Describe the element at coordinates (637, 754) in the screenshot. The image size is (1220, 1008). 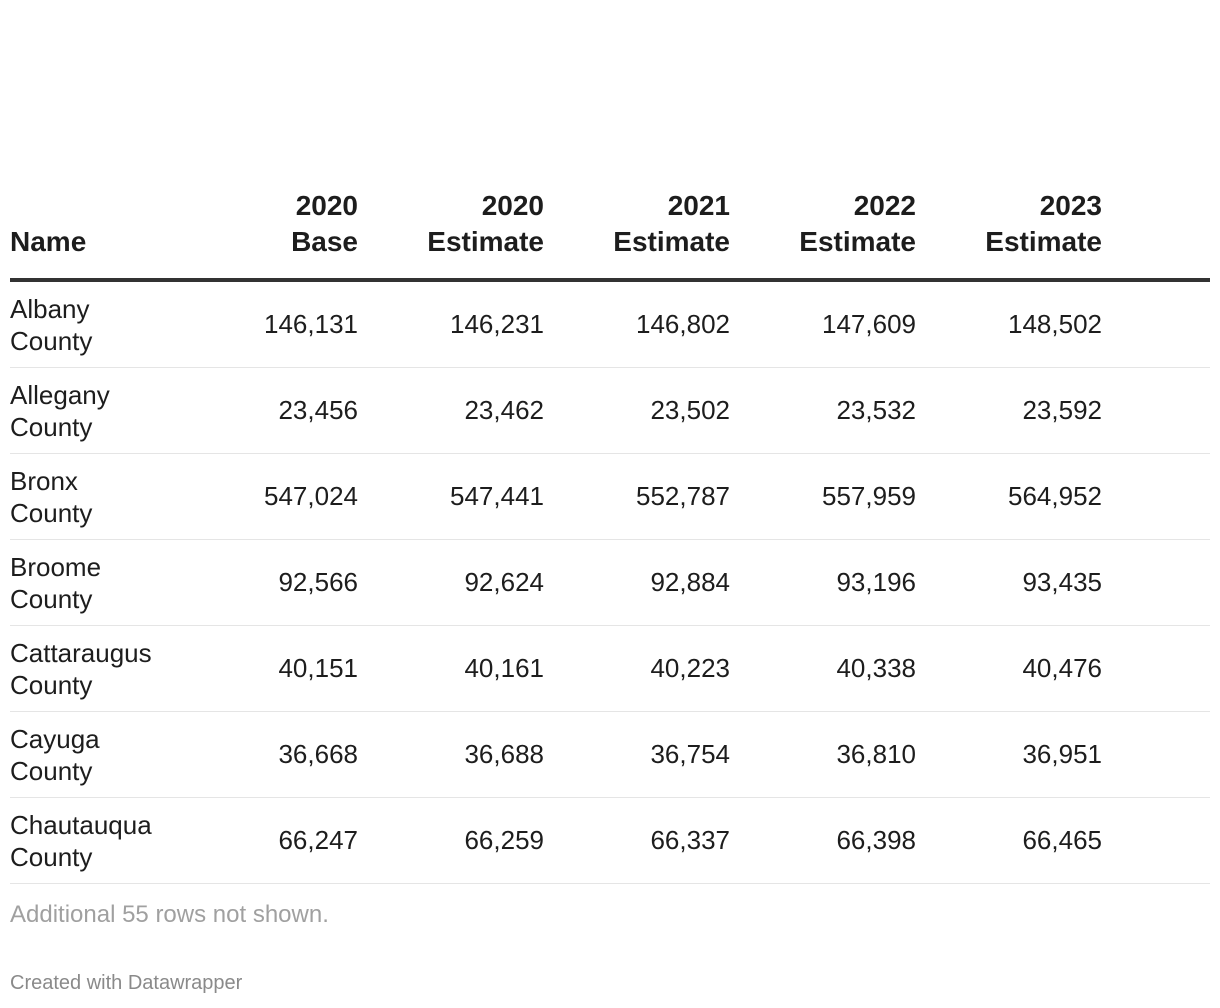
I see `value-cell-est2021: 36,754` at that location.